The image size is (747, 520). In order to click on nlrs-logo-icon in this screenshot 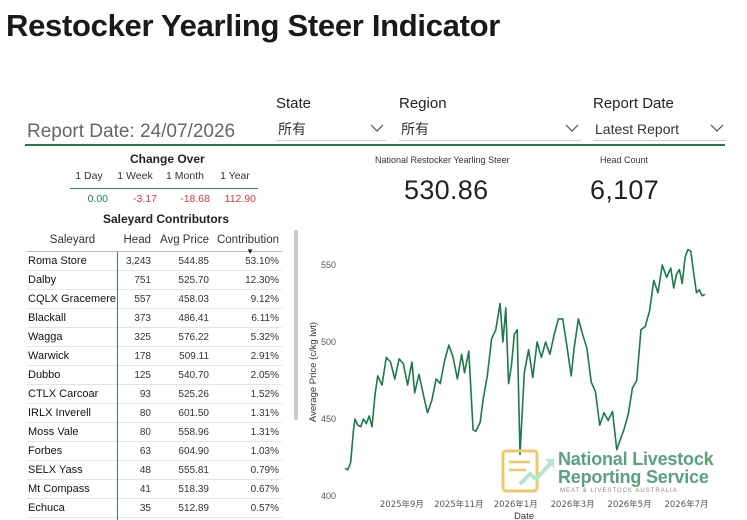, I will do `click(527, 471)`.